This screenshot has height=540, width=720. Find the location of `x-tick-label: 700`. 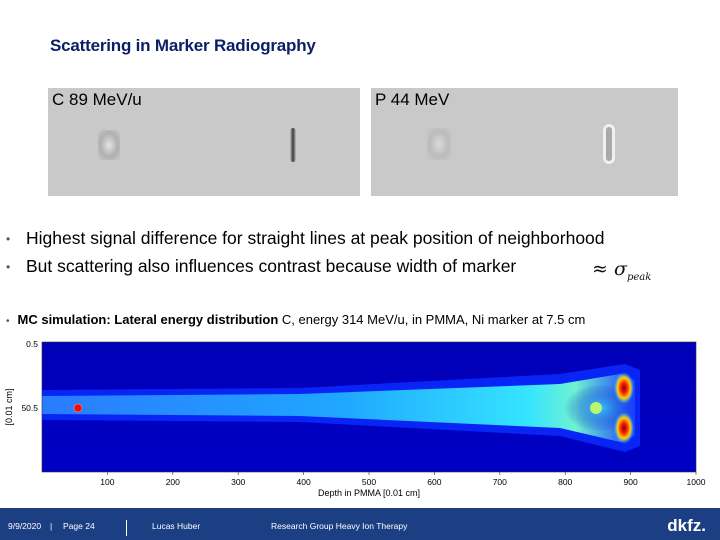

x-tick-label: 700 is located at coordinates (500, 482).